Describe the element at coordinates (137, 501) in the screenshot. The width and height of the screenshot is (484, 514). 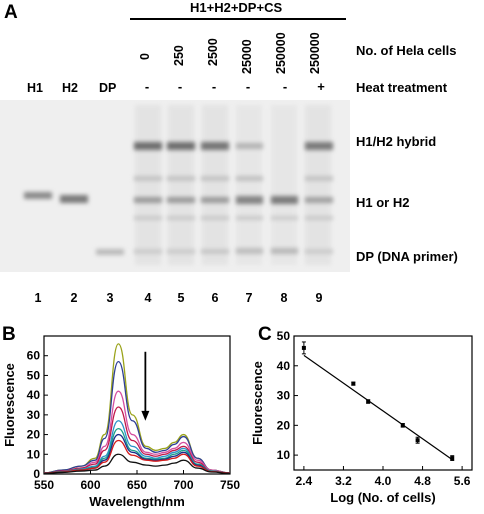
I see `x-axis-label-b: Wavelength/nm` at that location.